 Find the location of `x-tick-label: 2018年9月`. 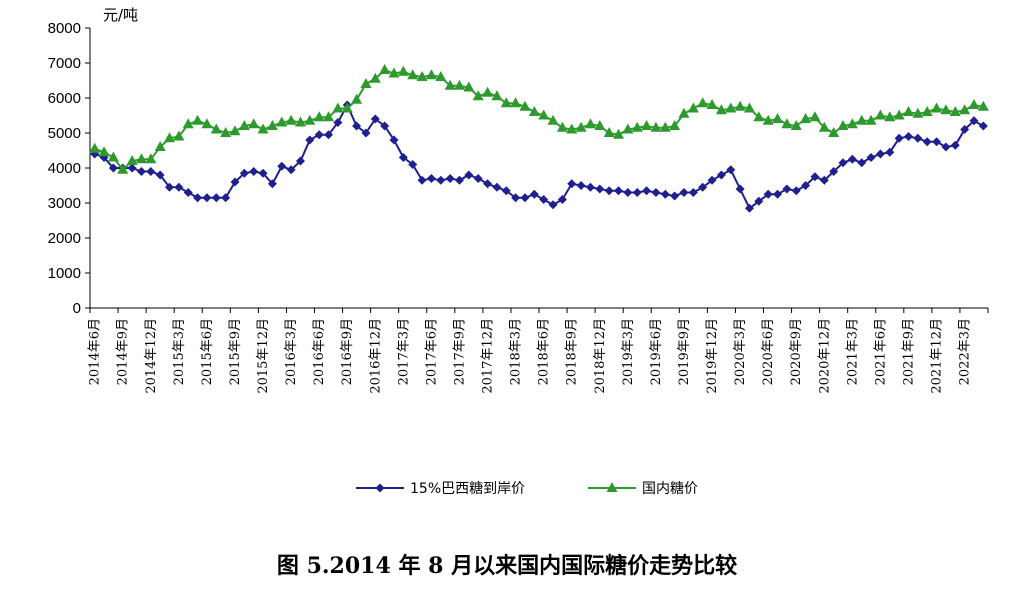

x-tick-label: 2018年9月 is located at coordinates (572, 351).